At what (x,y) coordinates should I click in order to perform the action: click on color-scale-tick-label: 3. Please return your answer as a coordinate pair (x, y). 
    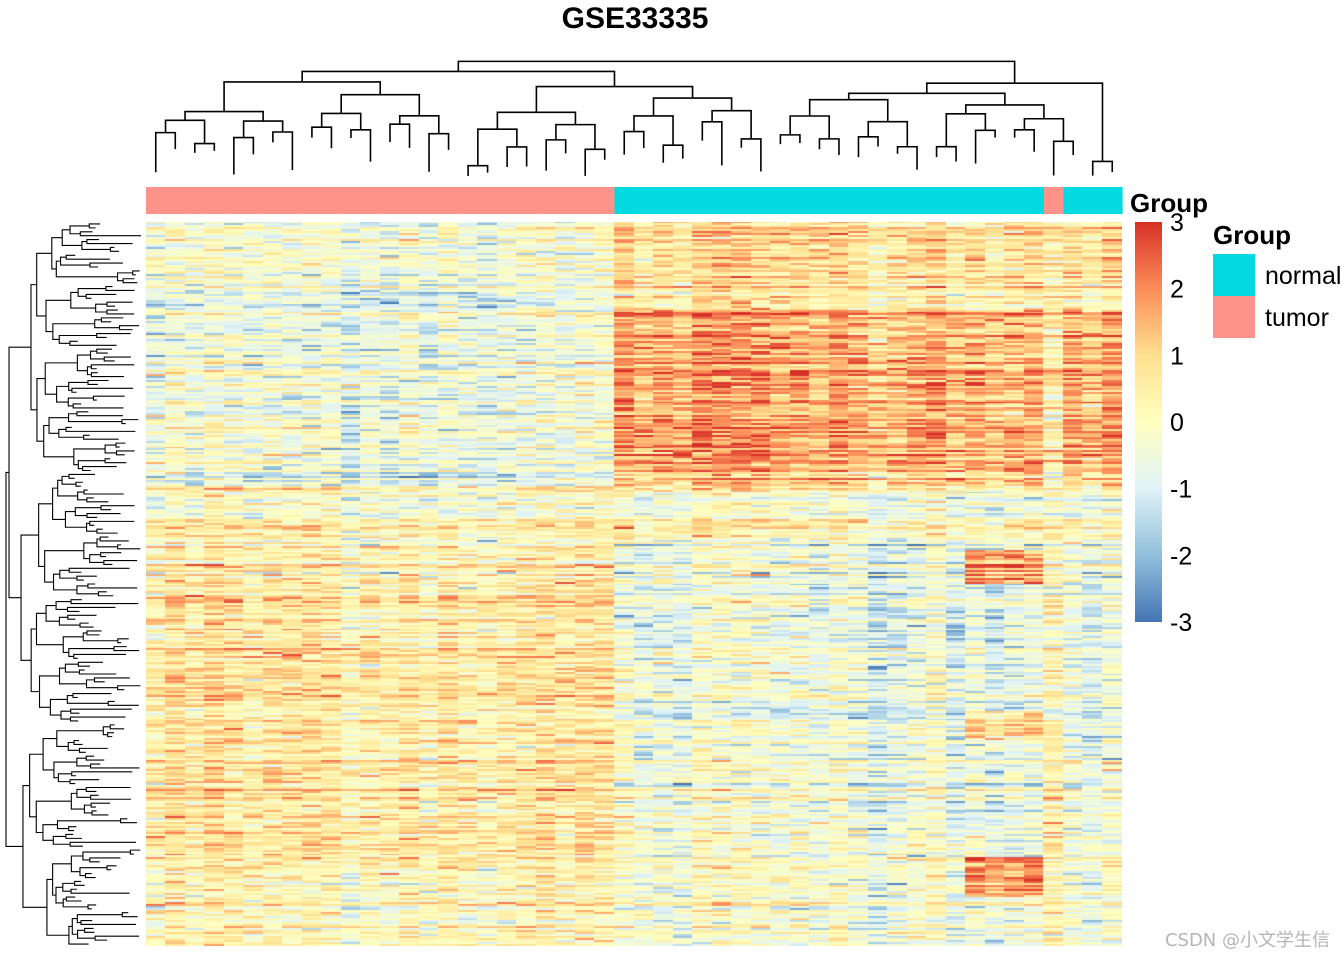
    Looking at the image, I should click on (1177, 223).